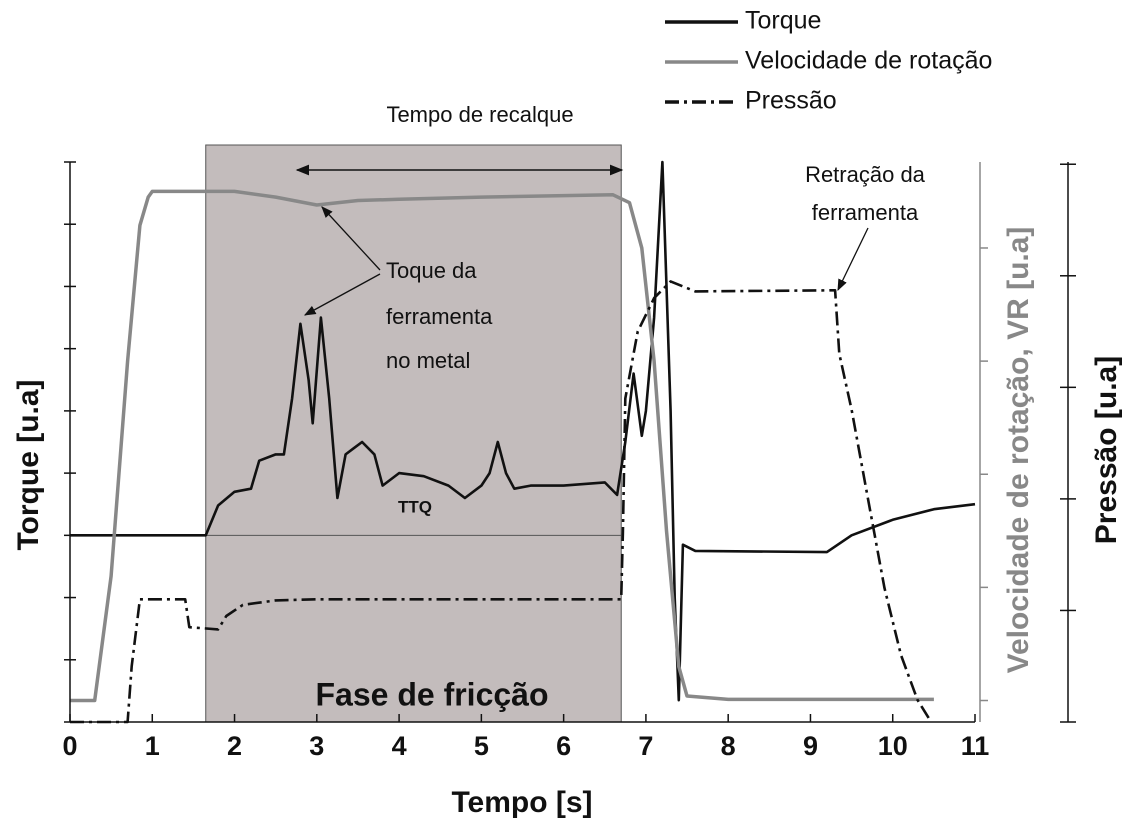 This screenshot has height=827, width=1133. Describe the element at coordinates (810, 746) in the screenshot. I see `x-tick-label: 9` at that location.